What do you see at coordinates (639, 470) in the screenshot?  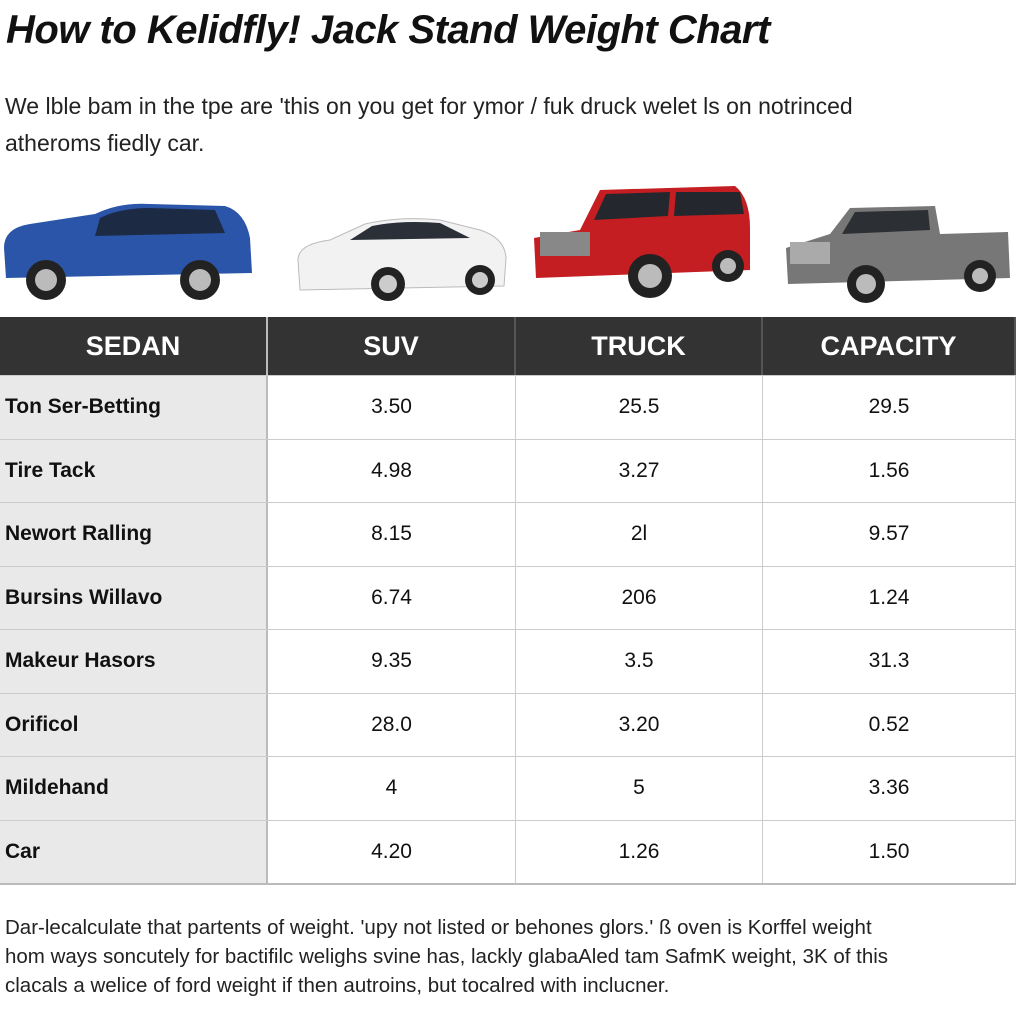 I see `table-cell: 3.27` at bounding box center [639, 470].